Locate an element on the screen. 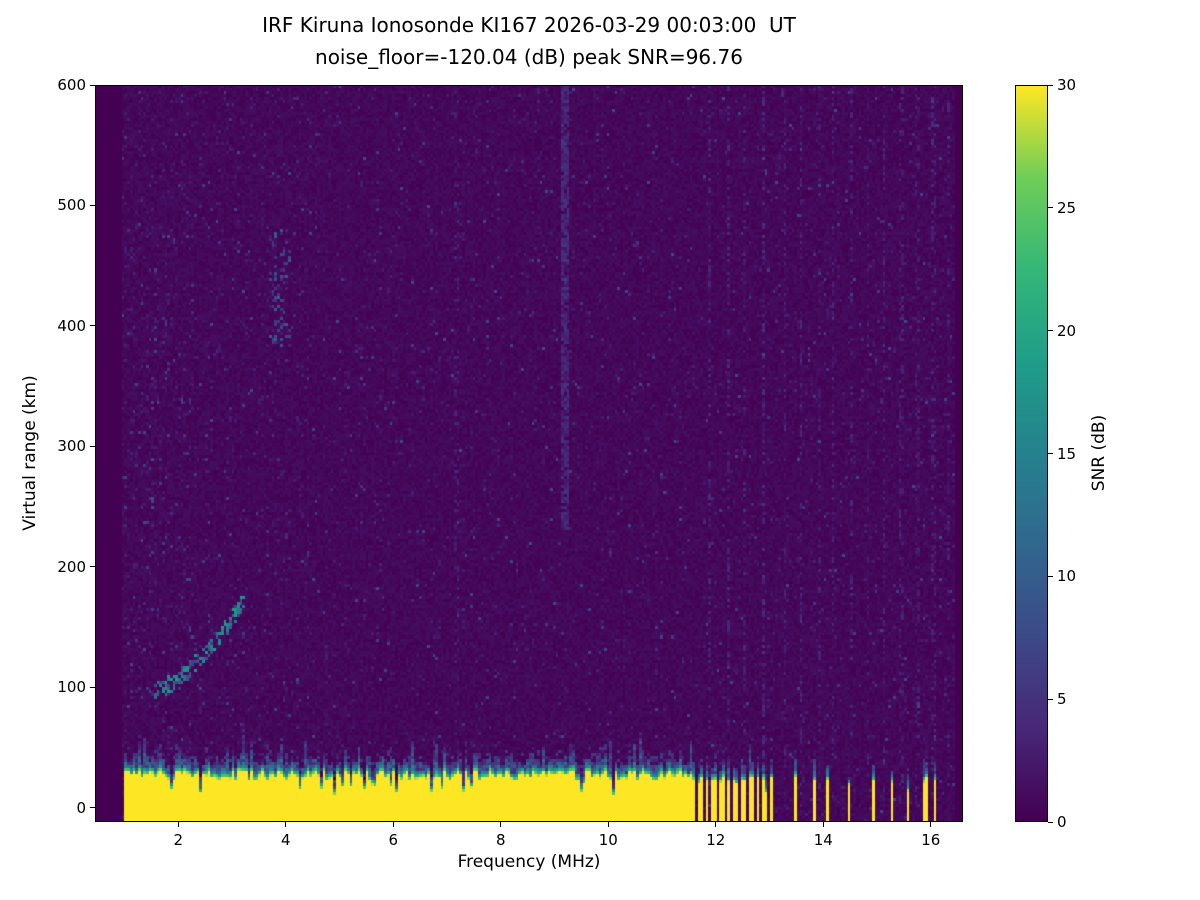 The width and height of the screenshot is (1200, 900). plot-subtitle: noise_floor=-120.04 (dB) peak SNR=96.76 is located at coordinates (529, 57).